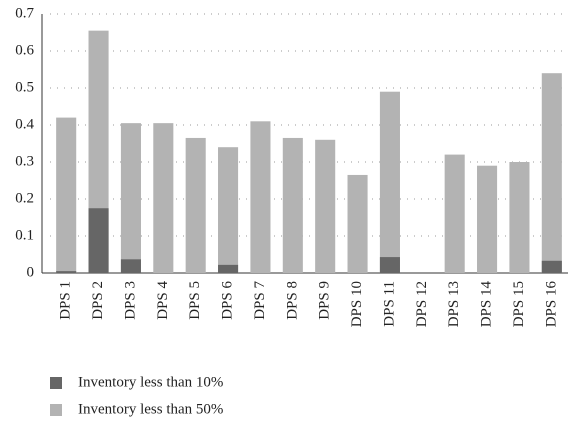 The height and width of the screenshot is (425, 570). What do you see at coordinates (98, 300) in the screenshot?
I see `x-tick-label: DPS 2` at bounding box center [98, 300].